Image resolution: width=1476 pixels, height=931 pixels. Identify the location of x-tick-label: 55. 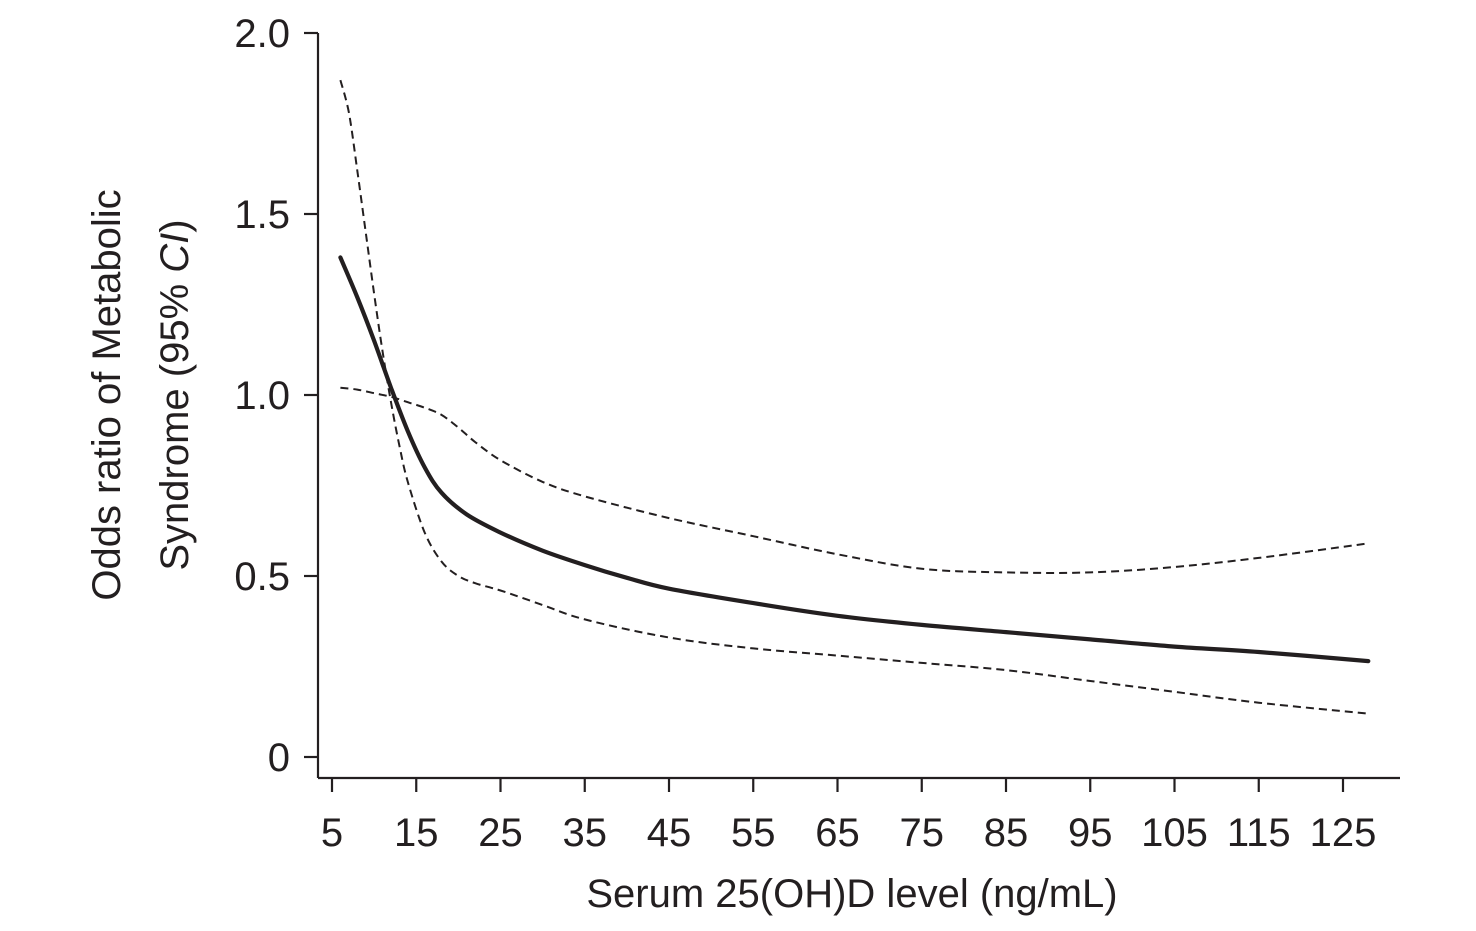
(753, 833).